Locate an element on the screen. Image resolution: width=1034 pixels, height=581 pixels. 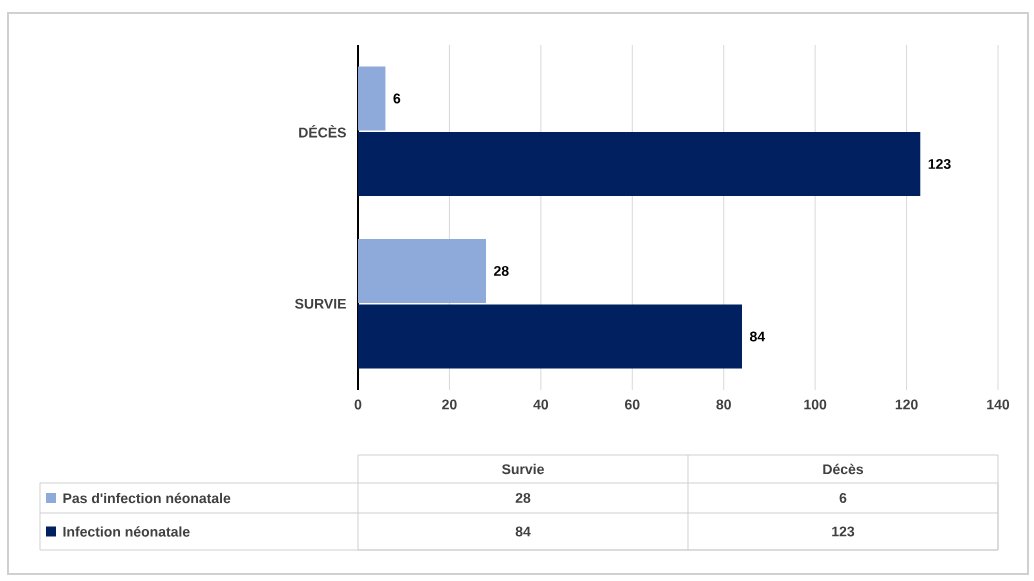
text: 6 is located at coordinates (843, 498).